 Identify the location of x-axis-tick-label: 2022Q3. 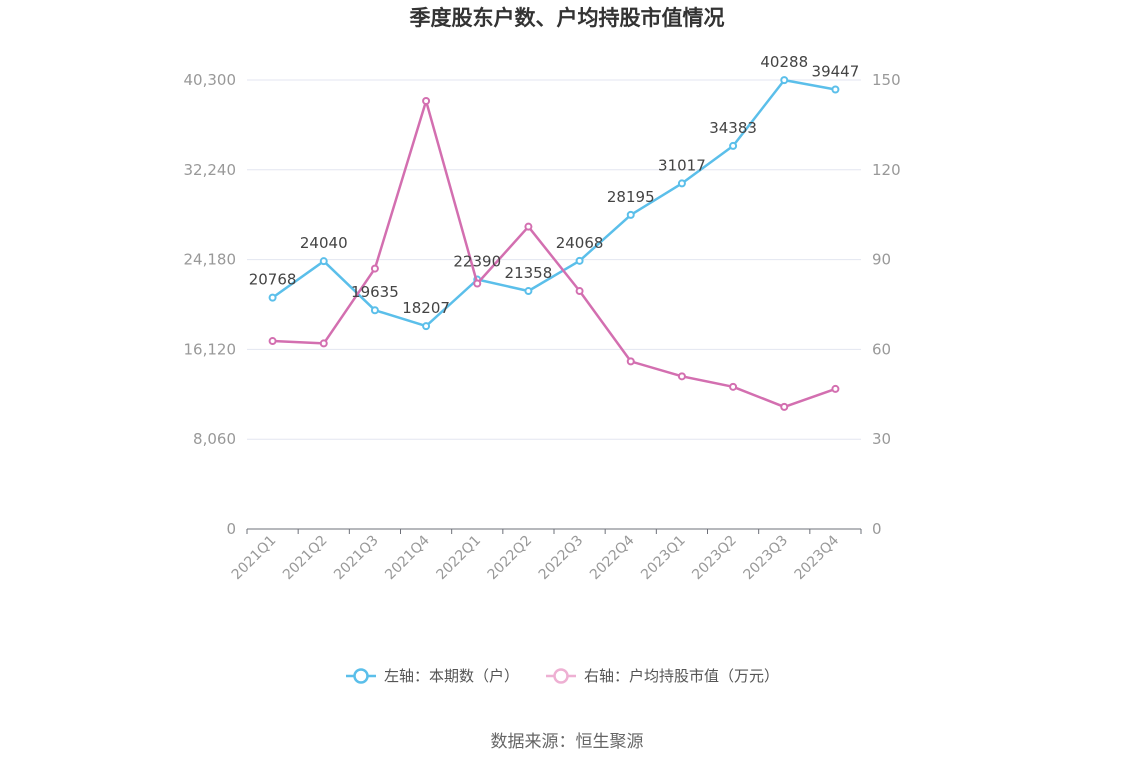
(561, 558).